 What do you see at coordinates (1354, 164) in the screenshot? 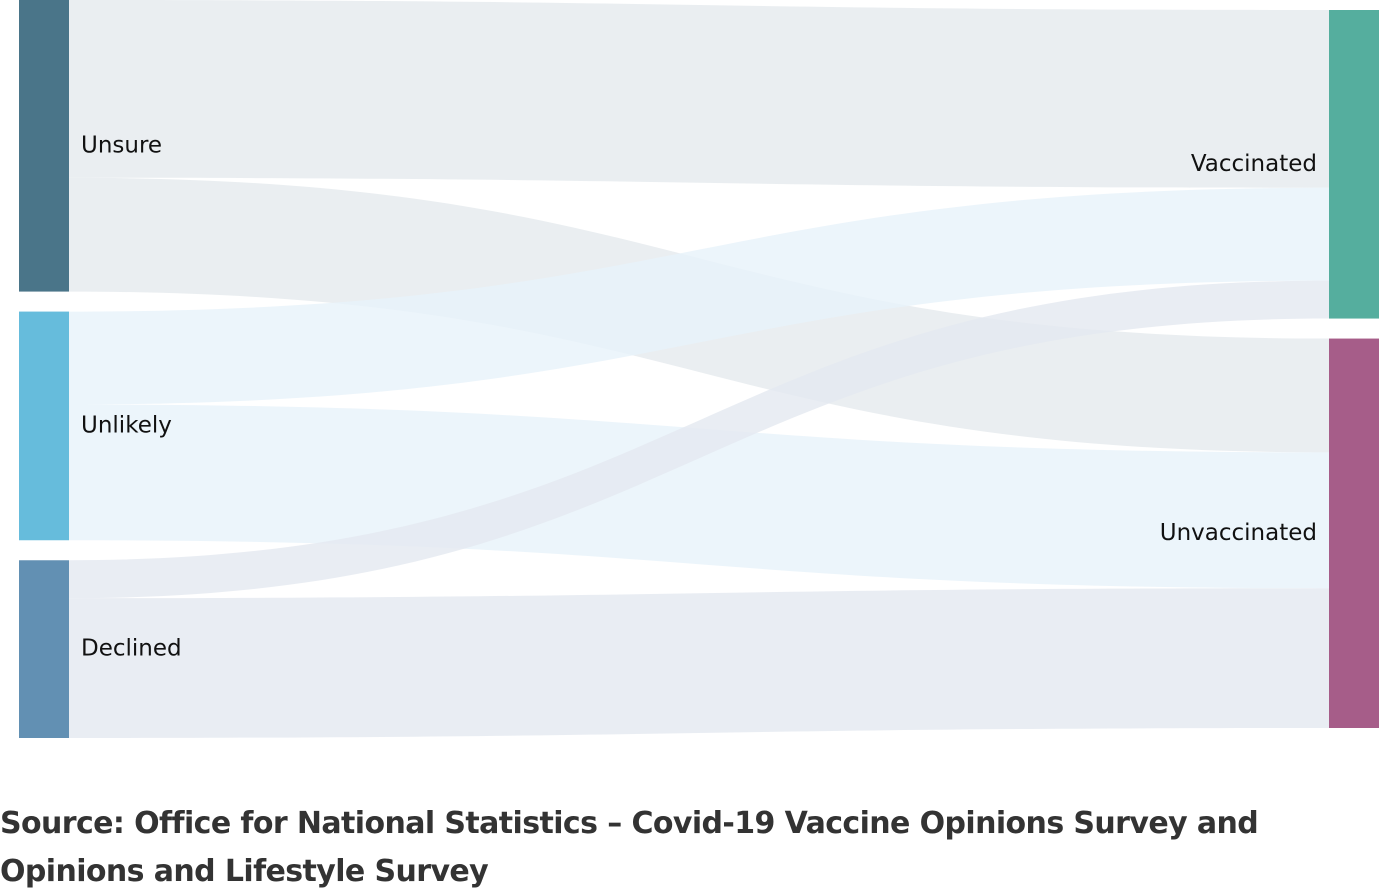
I see `node-vaccinated` at bounding box center [1354, 164].